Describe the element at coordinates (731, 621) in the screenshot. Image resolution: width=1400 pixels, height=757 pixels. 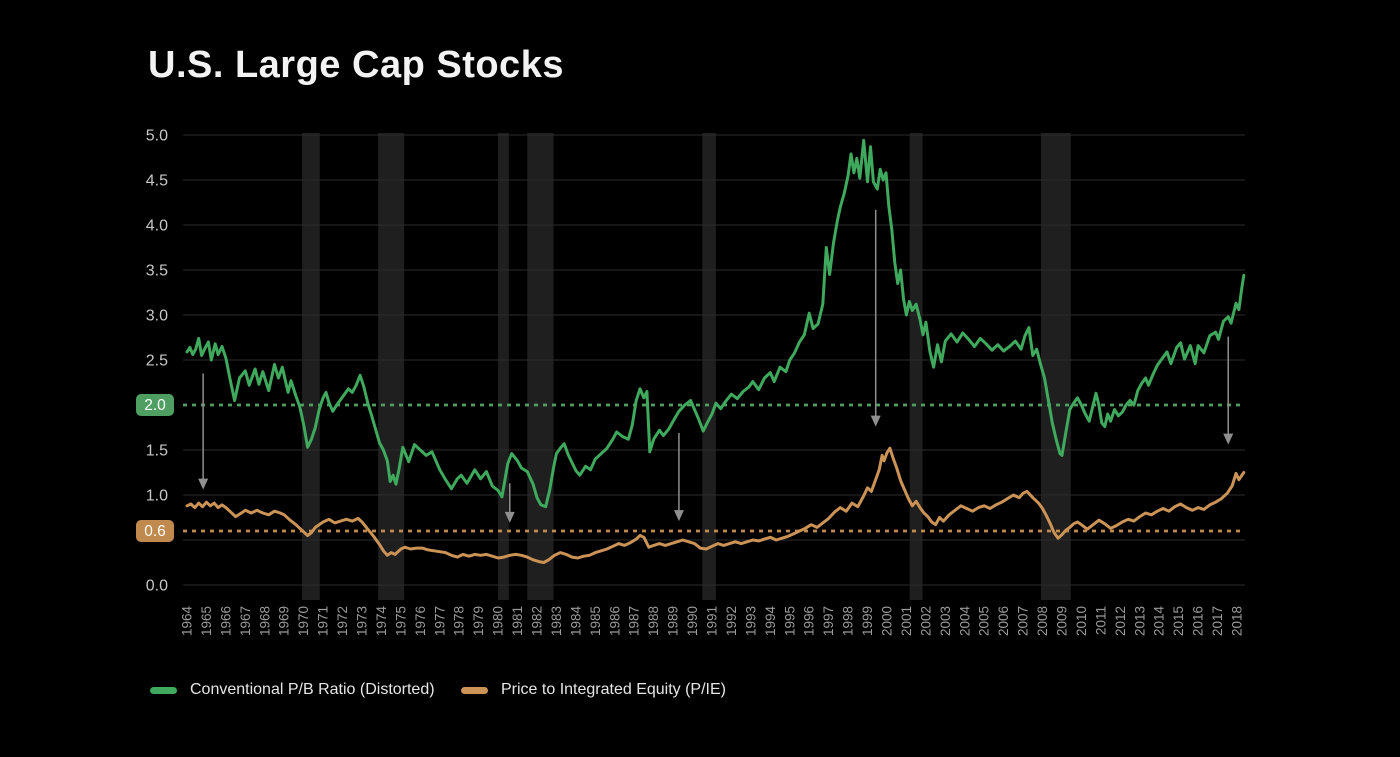
I see `x-tick-label-1992: 1992` at that location.